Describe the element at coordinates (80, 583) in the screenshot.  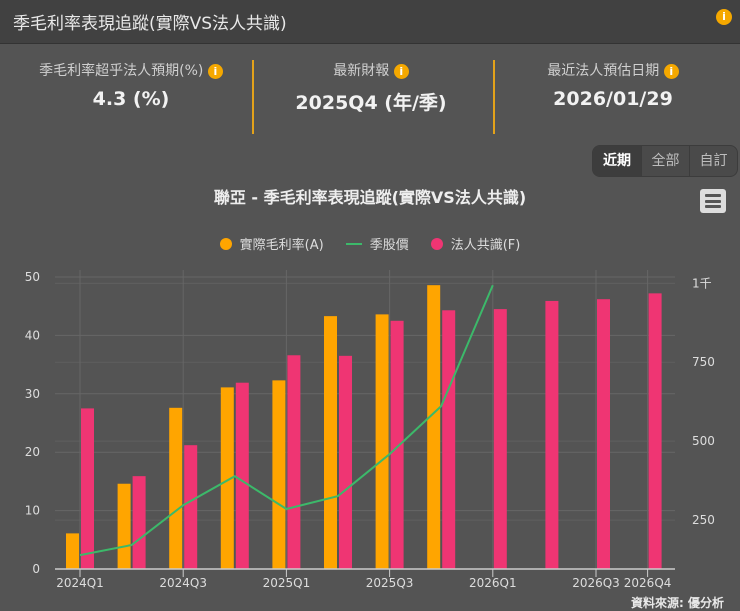
I see `x-tick-label: 2024Q1` at that location.